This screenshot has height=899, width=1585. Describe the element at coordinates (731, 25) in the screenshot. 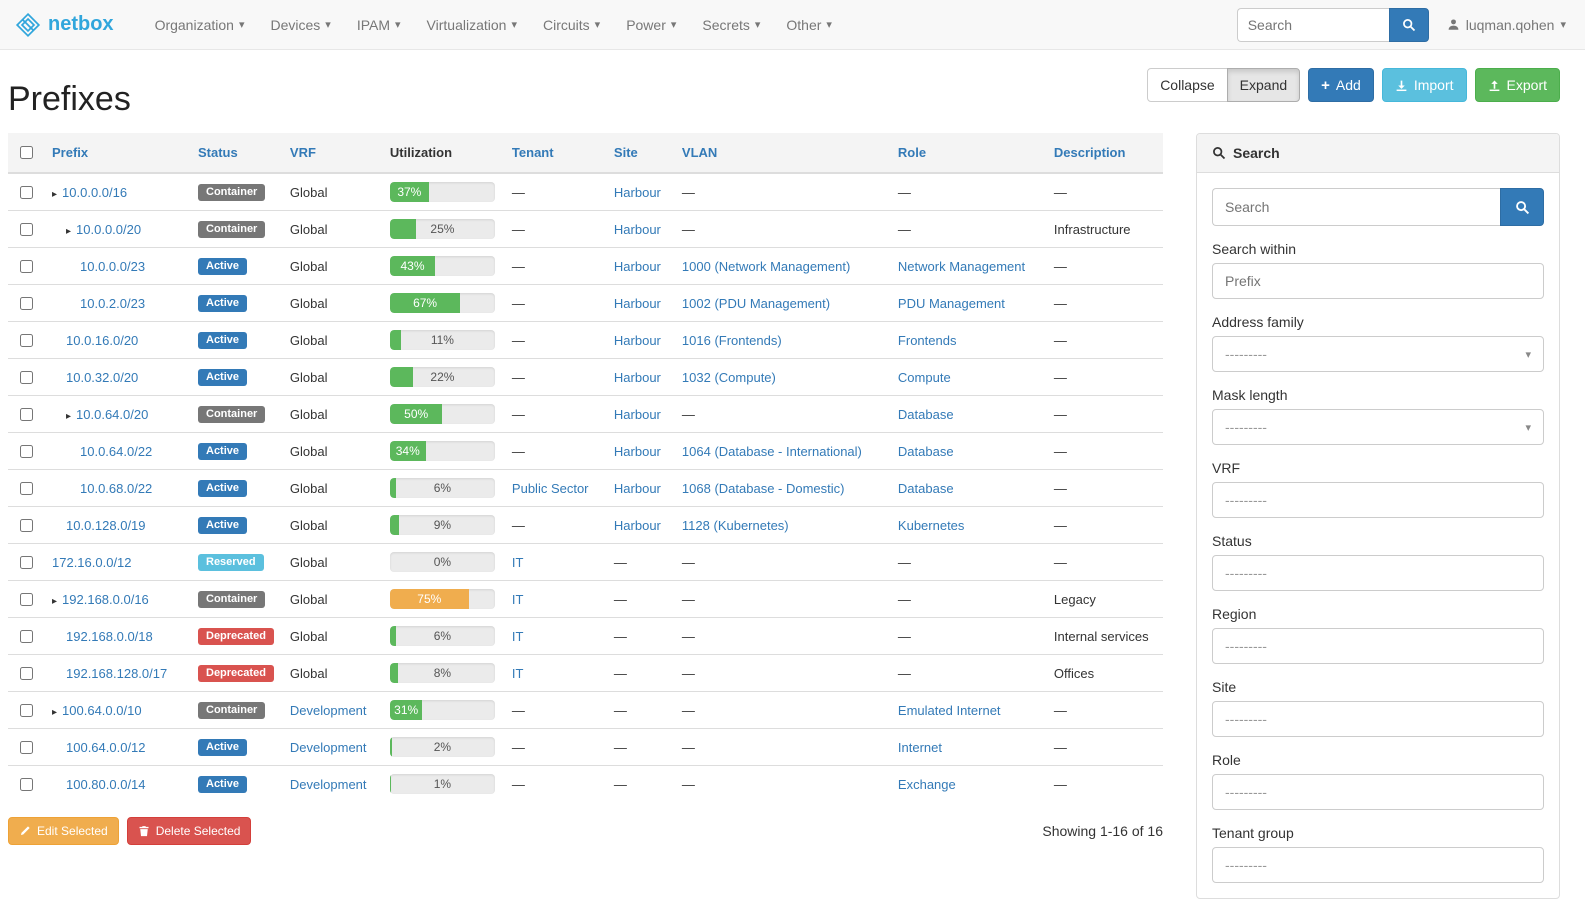

I see `nav-item-secrets: Secrets ▾` at that location.